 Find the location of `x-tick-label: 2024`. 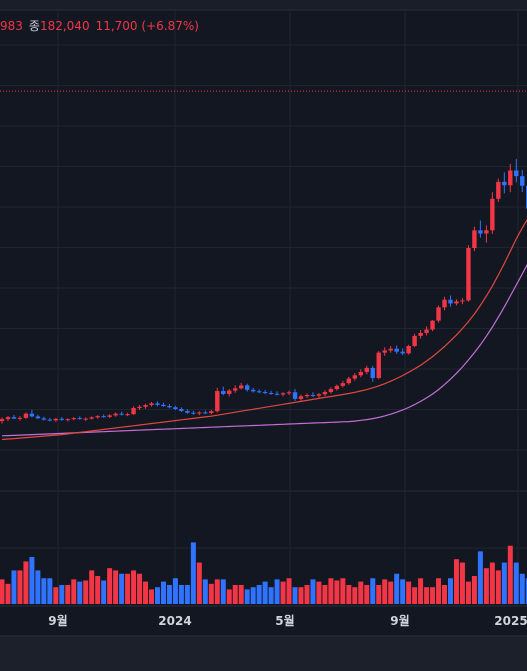

x-tick-label: 2024 is located at coordinates (174, 621).